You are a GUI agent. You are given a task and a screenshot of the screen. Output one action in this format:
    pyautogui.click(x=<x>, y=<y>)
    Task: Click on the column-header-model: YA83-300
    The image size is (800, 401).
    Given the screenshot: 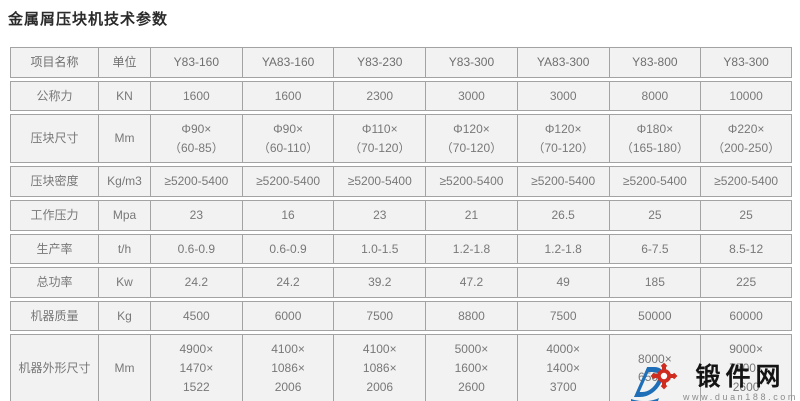 What is the action you would take?
    pyautogui.click(x=562, y=62)
    